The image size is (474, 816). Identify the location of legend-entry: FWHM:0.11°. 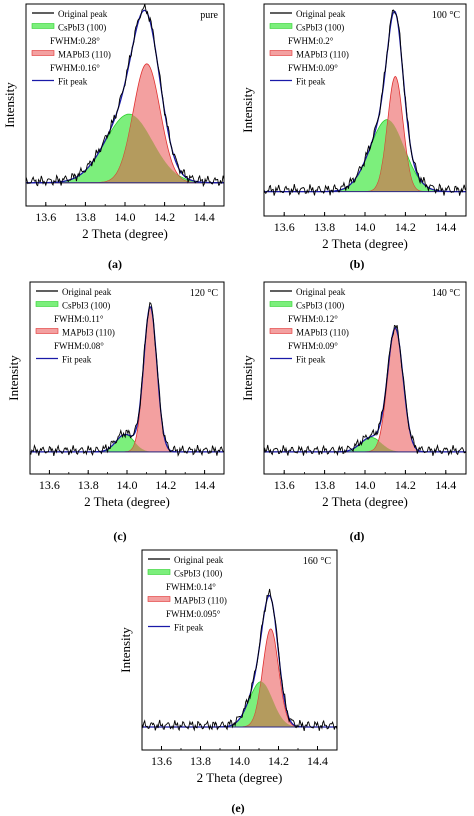
(79, 319).